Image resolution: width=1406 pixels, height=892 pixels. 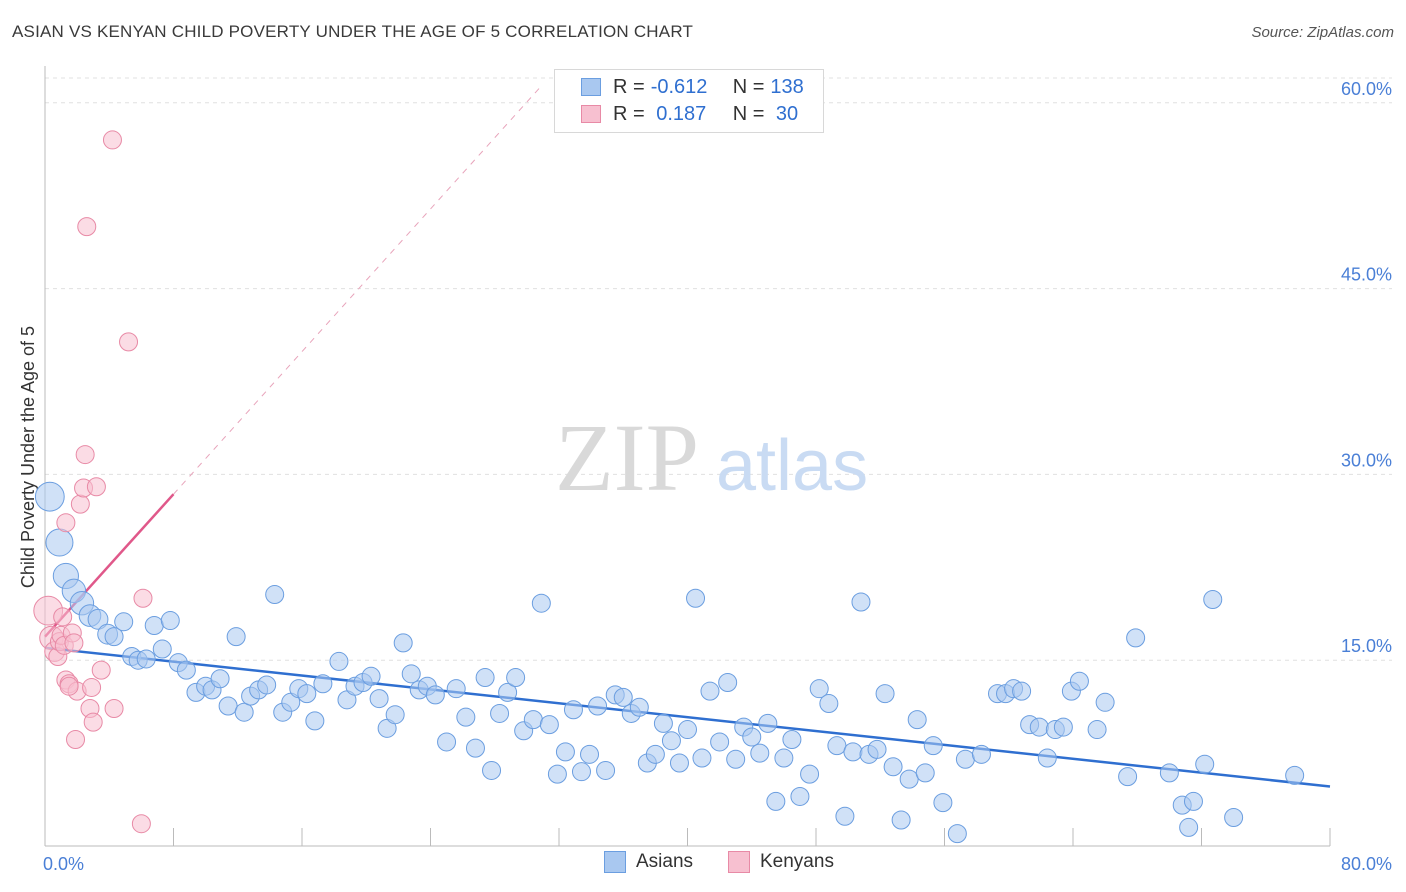 What do you see at coordinates (781, 862) in the screenshot?
I see `legend-item-kenyans: Kenyans` at bounding box center [781, 862].